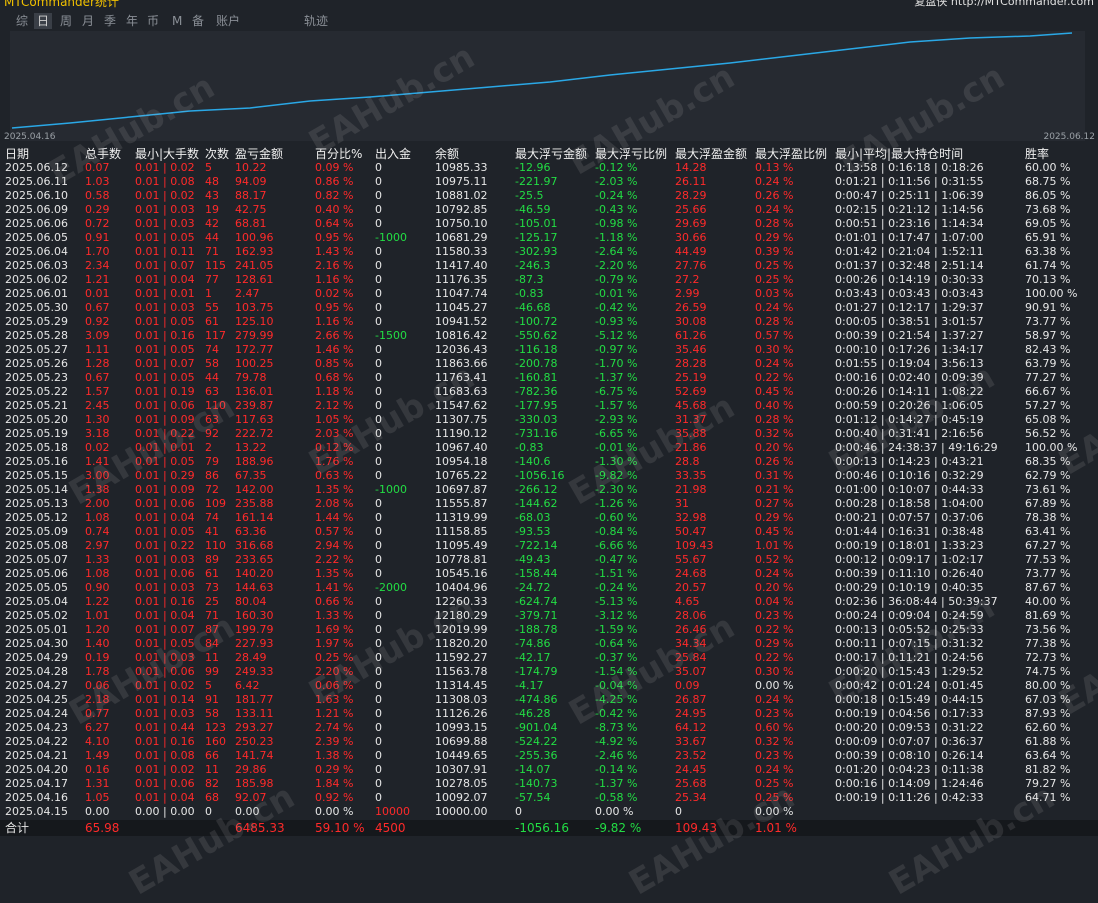 The height and width of the screenshot is (903, 1098). I want to click on cell: 241.05, so click(254, 265).